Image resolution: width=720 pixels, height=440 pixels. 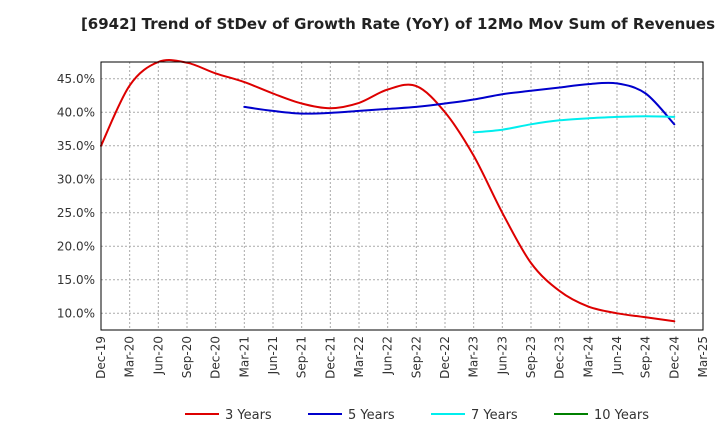 What do you see at coordinates (330, 357) in the screenshot?
I see `x-tick-label: Dec-21` at bounding box center [330, 357].